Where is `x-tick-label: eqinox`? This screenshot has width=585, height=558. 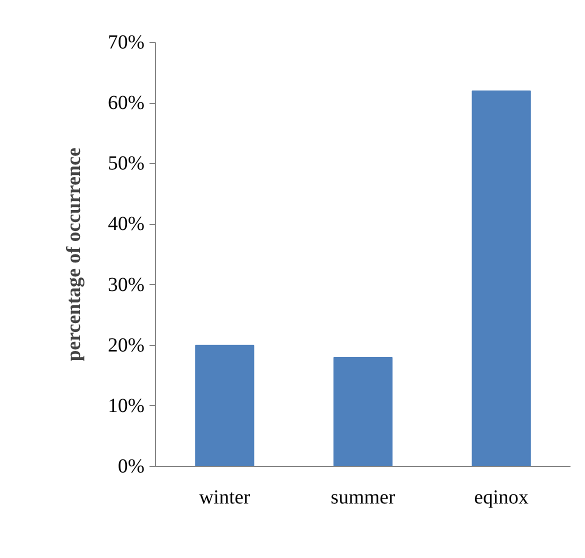 x-tick-label: eqinox is located at coordinates (501, 497).